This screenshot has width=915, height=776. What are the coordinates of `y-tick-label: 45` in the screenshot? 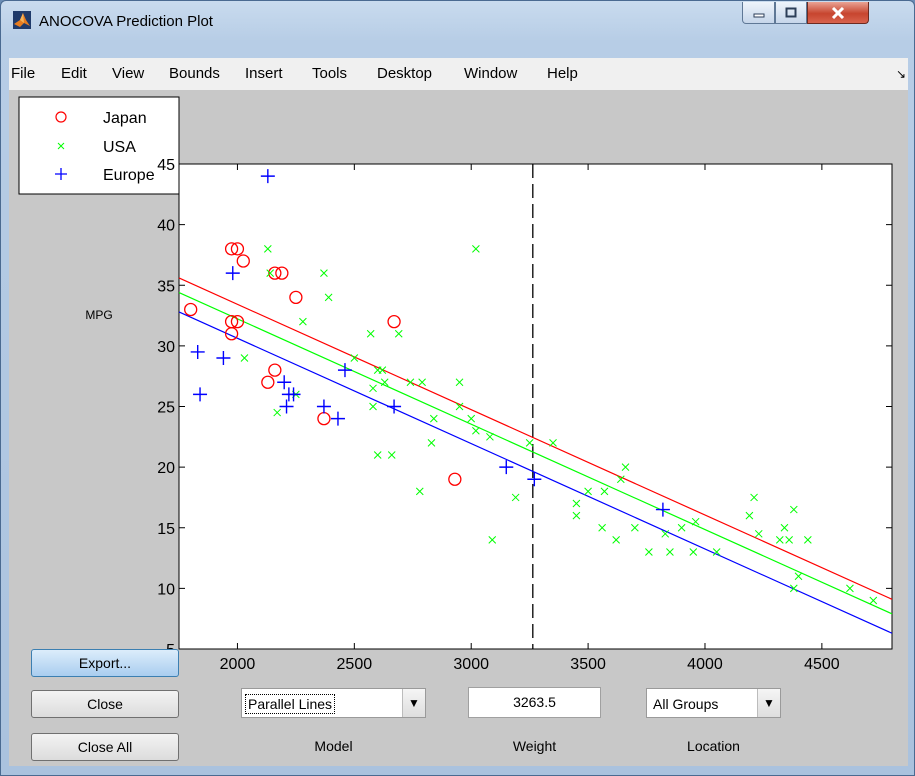 It's located at (166, 165).